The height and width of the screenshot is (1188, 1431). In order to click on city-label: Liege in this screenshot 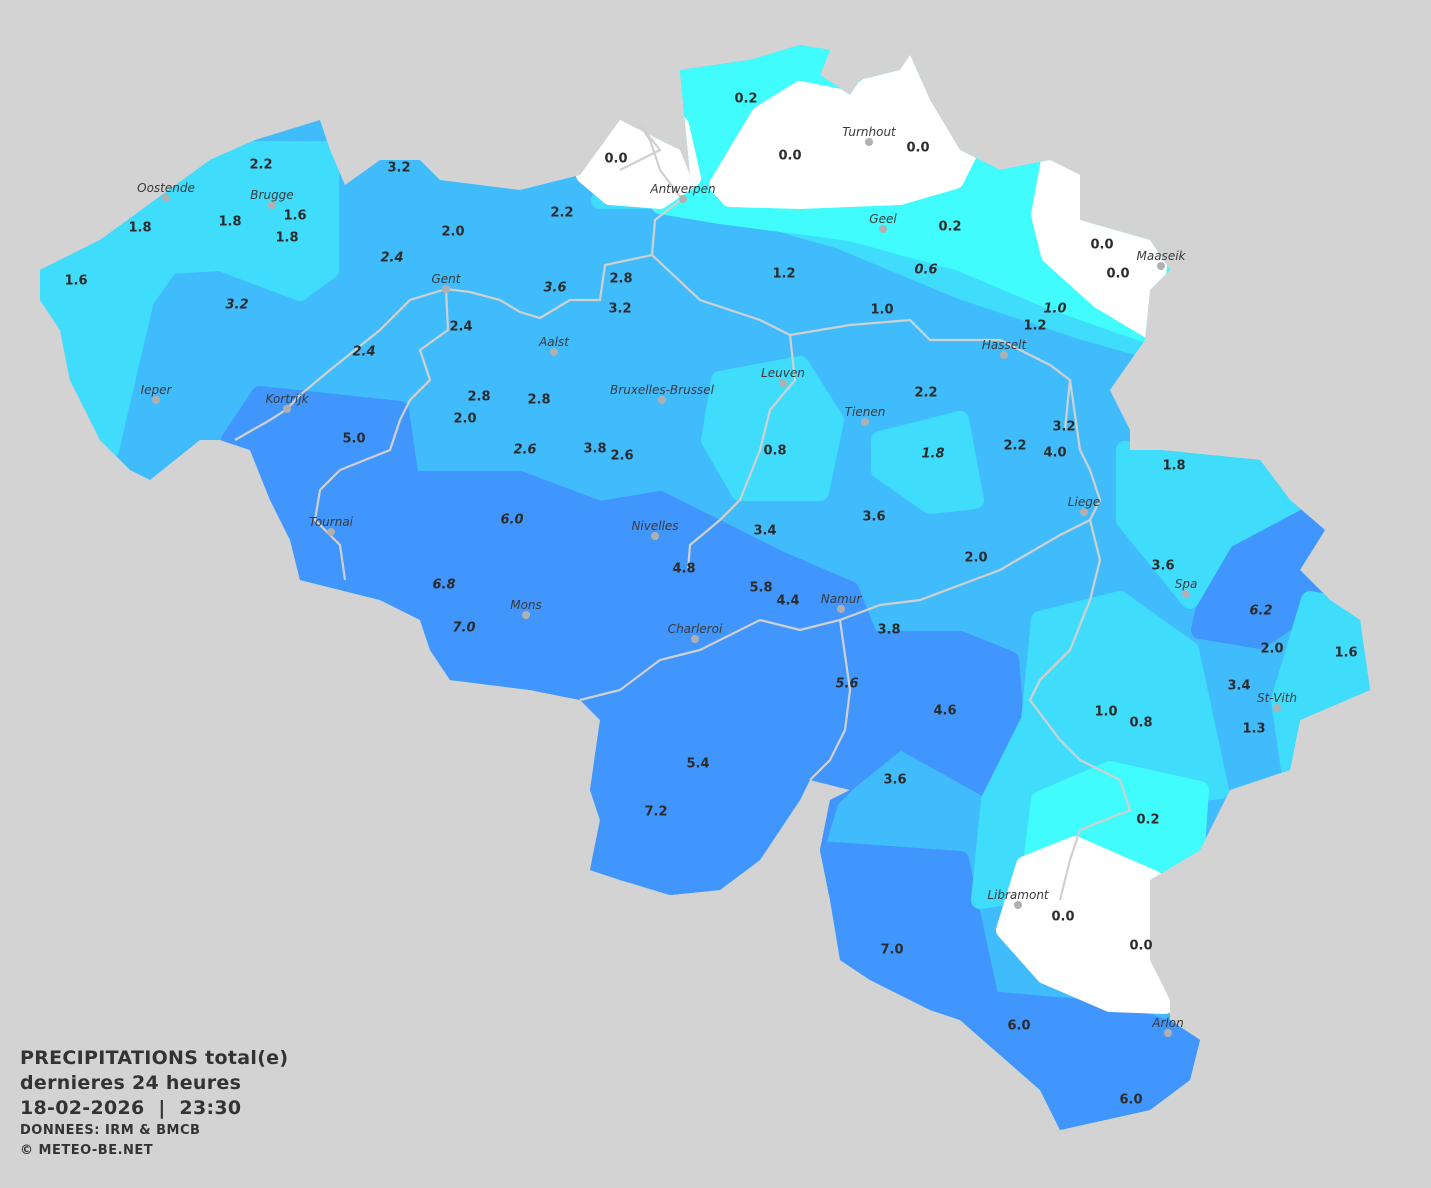, I will do `click(1084, 502)`.